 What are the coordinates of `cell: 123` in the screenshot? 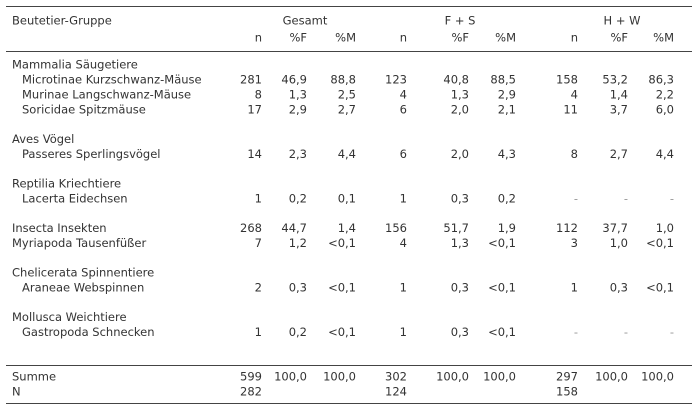 It's located at (396, 80).